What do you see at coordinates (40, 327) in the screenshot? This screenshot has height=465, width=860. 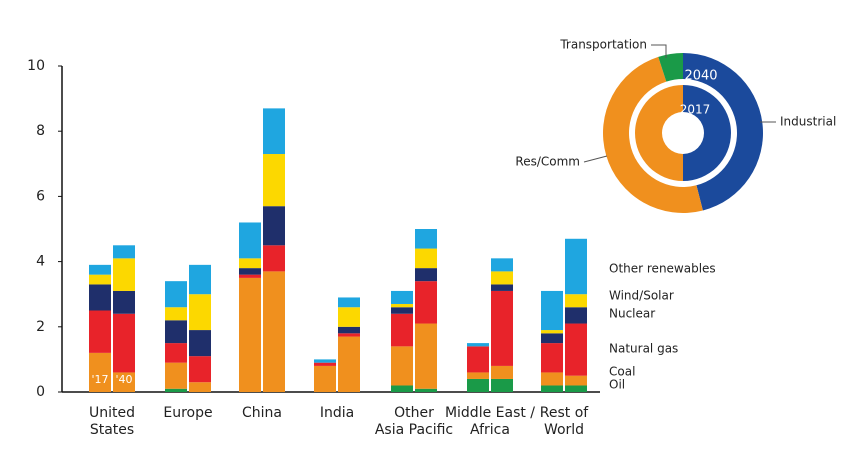 I see `y-tick-label: 2` at bounding box center [40, 327].